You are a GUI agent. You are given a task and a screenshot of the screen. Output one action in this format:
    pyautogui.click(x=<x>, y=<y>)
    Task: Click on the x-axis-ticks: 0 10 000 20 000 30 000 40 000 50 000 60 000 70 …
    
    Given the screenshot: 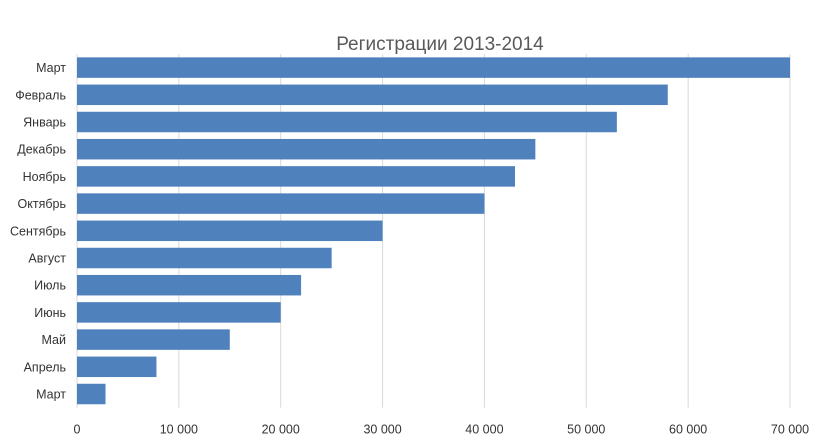 What is the action you would take?
    pyautogui.click(x=442, y=430)
    